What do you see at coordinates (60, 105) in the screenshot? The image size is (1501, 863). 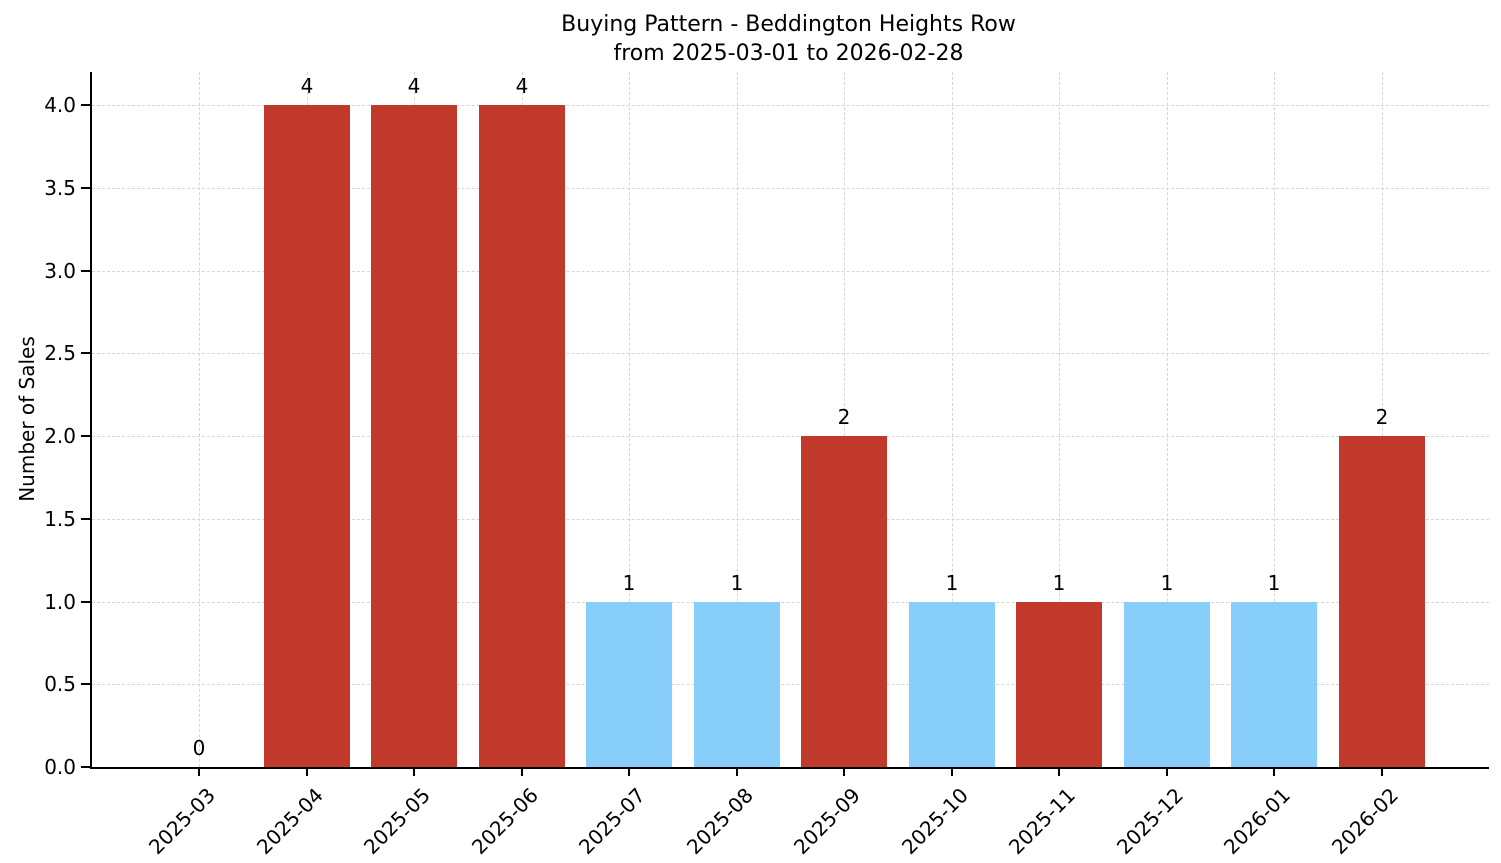 I see `y-tick-label: 4.0` at bounding box center [60, 105].